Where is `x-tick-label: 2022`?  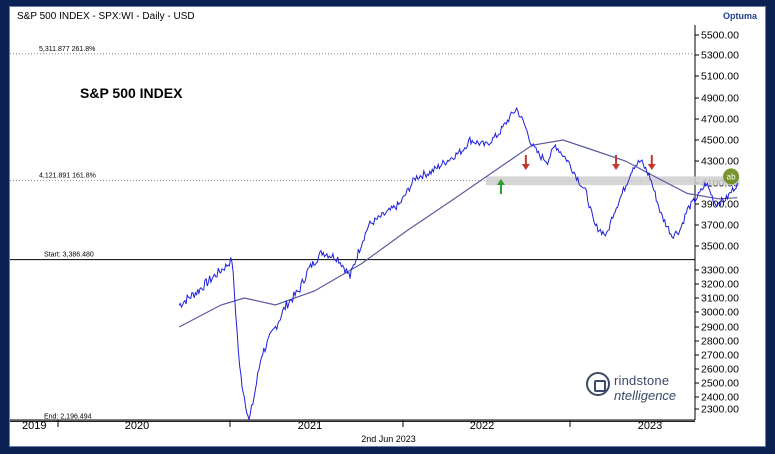 x-tick-label: 2022 is located at coordinates (482, 426).